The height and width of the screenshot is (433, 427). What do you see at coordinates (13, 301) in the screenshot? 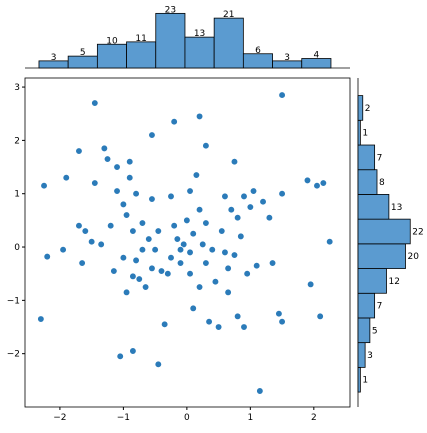
I see `y-tick-label: −1` at bounding box center [13, 301].